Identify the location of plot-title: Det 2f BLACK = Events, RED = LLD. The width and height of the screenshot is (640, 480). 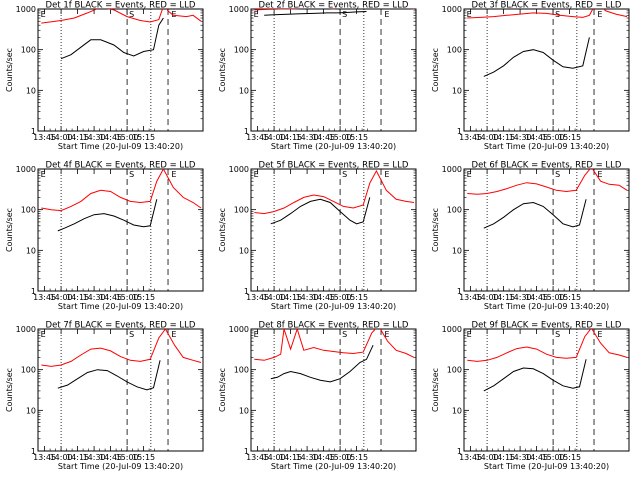
(334, 6).